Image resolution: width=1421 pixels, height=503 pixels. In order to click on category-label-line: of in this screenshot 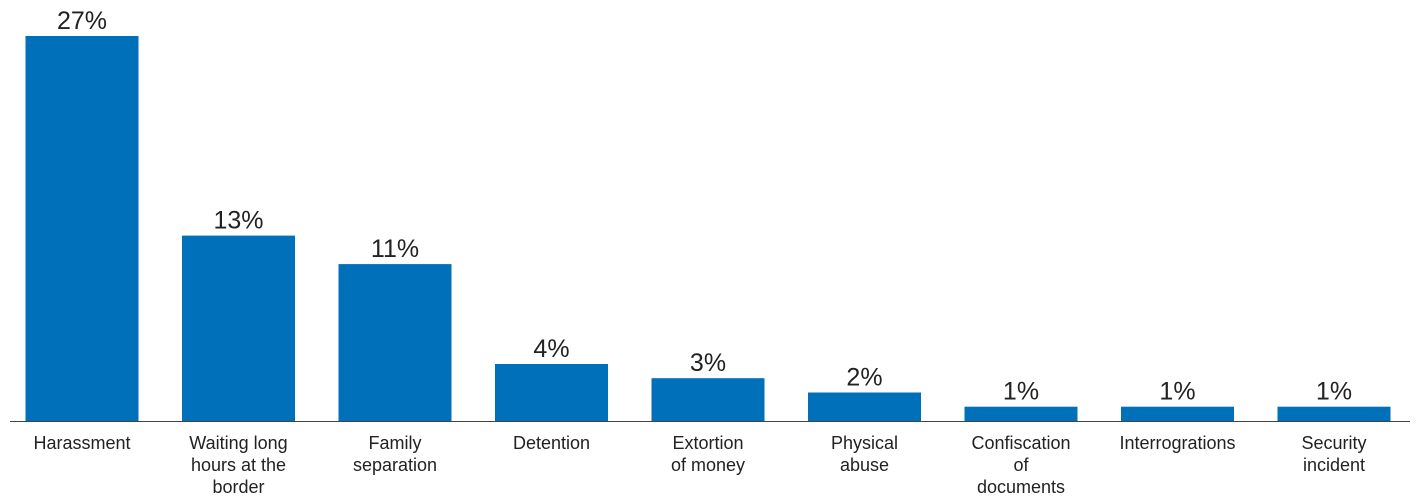, I will do `click(1021, 465)`.